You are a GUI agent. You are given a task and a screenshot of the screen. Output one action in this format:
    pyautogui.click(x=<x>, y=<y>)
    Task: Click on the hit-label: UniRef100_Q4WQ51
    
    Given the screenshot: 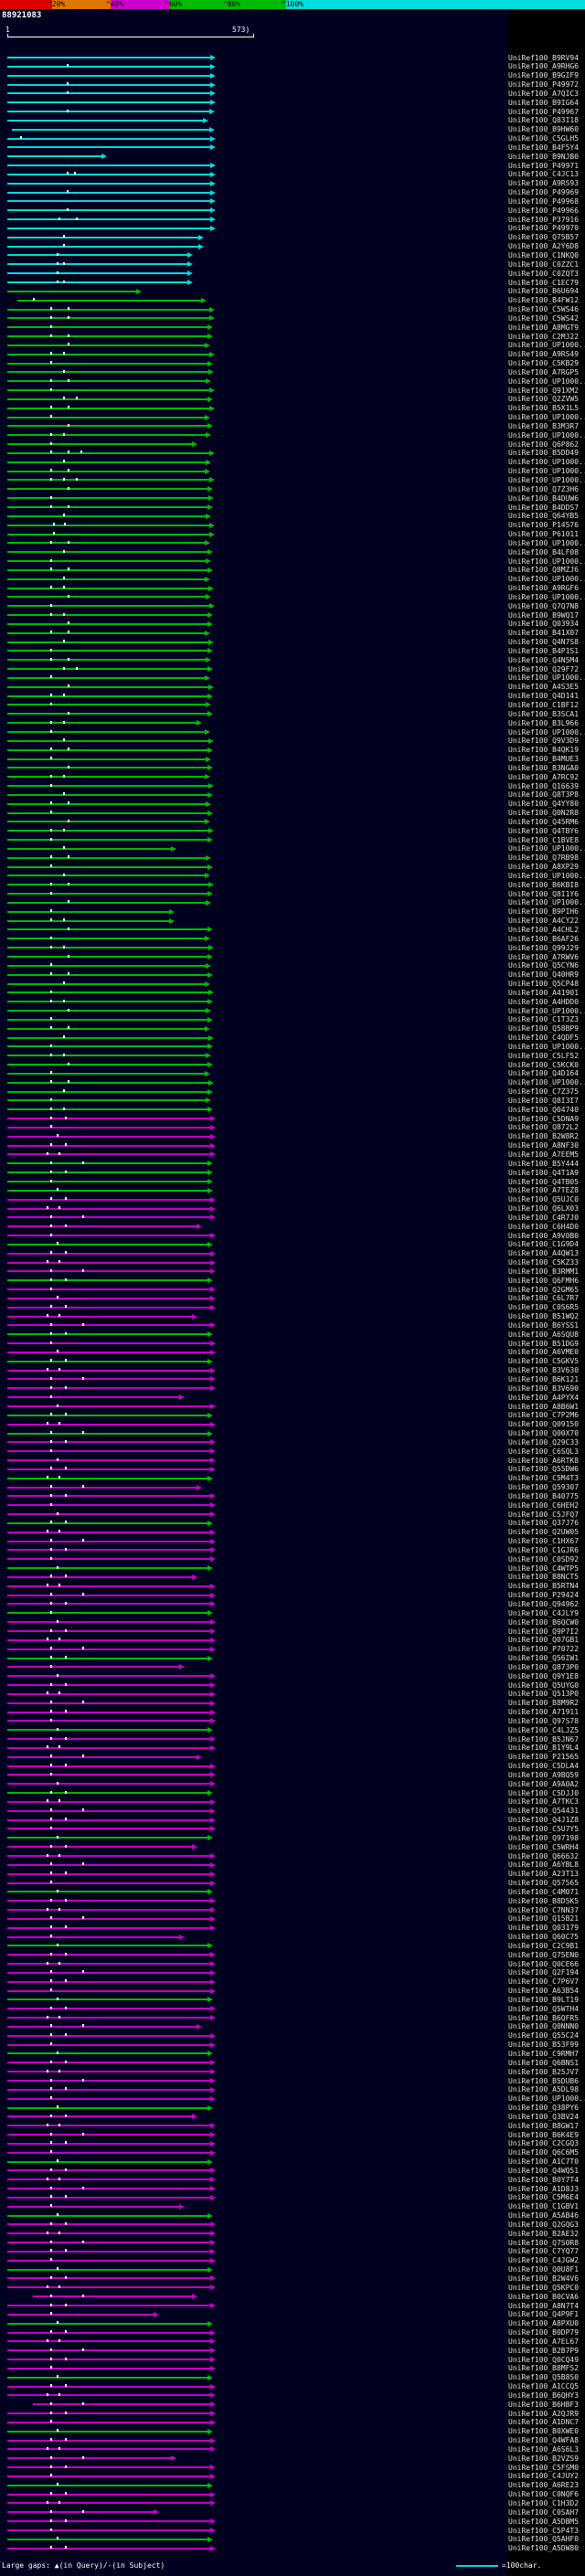 What is the action you would take?
    pyautogui.click(x=544, y=2170)
    